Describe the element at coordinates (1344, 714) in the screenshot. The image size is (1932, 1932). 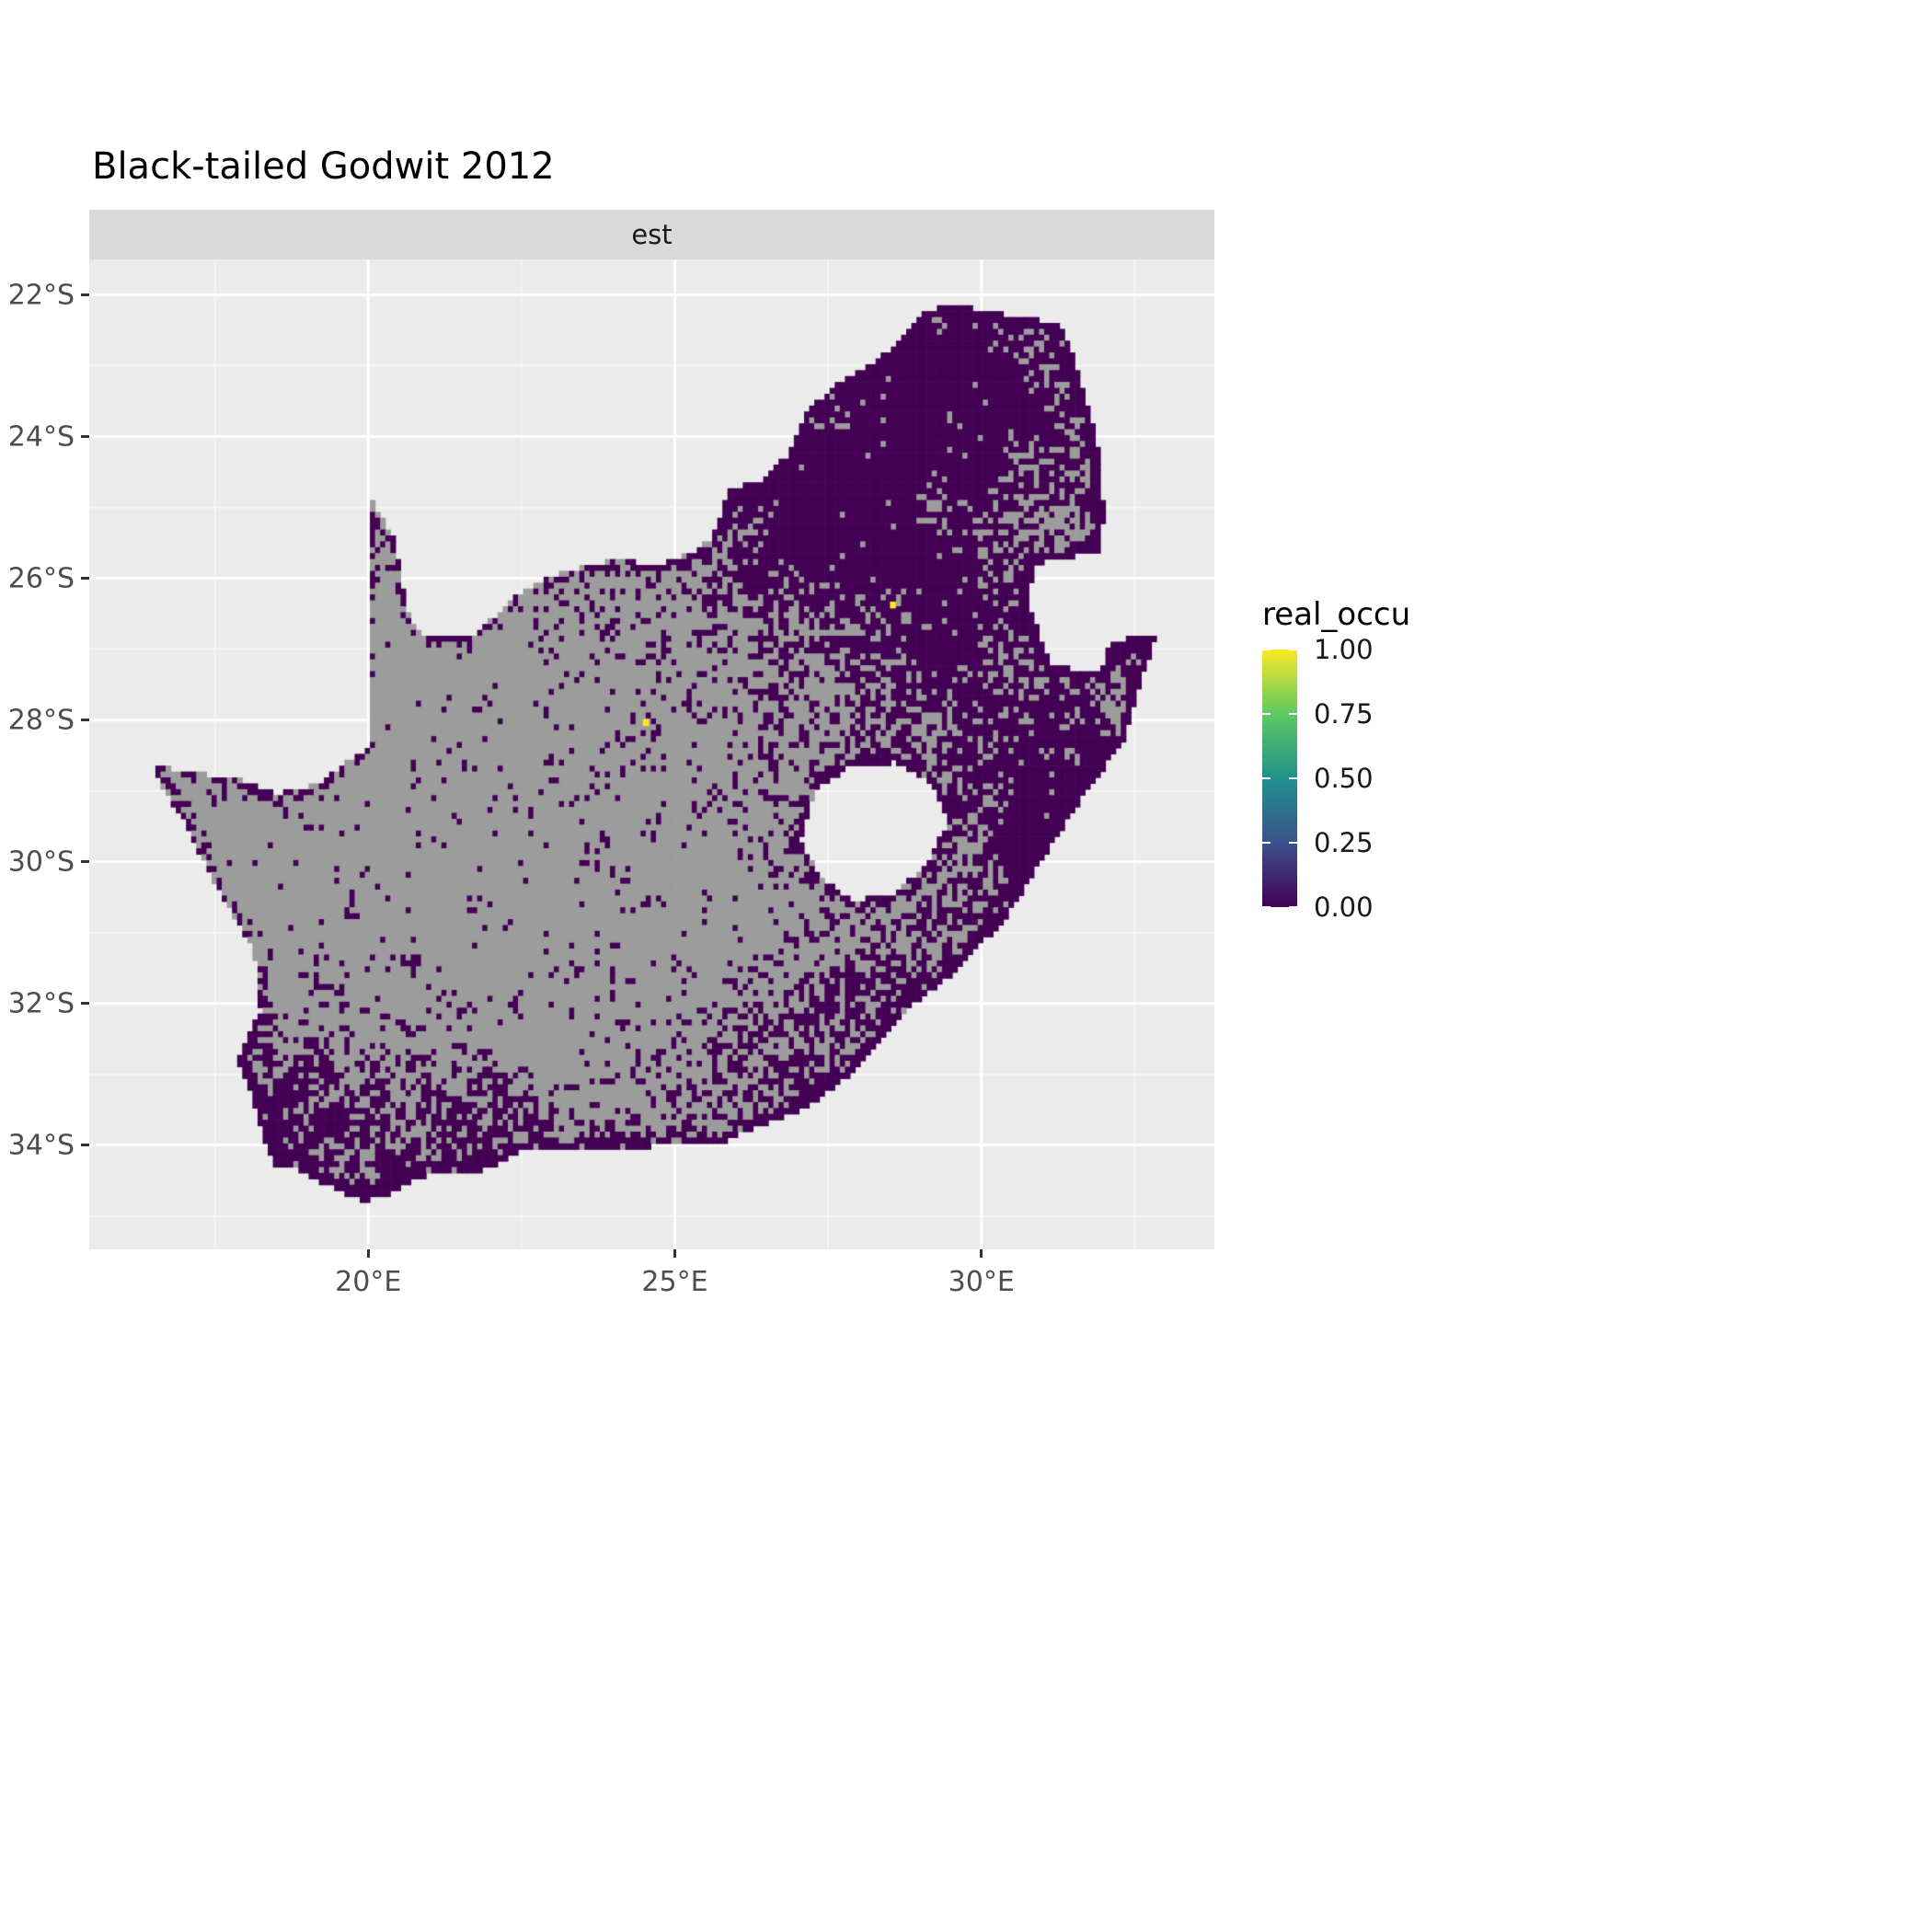
I see `legend-tick-label: 0.75` at that location.